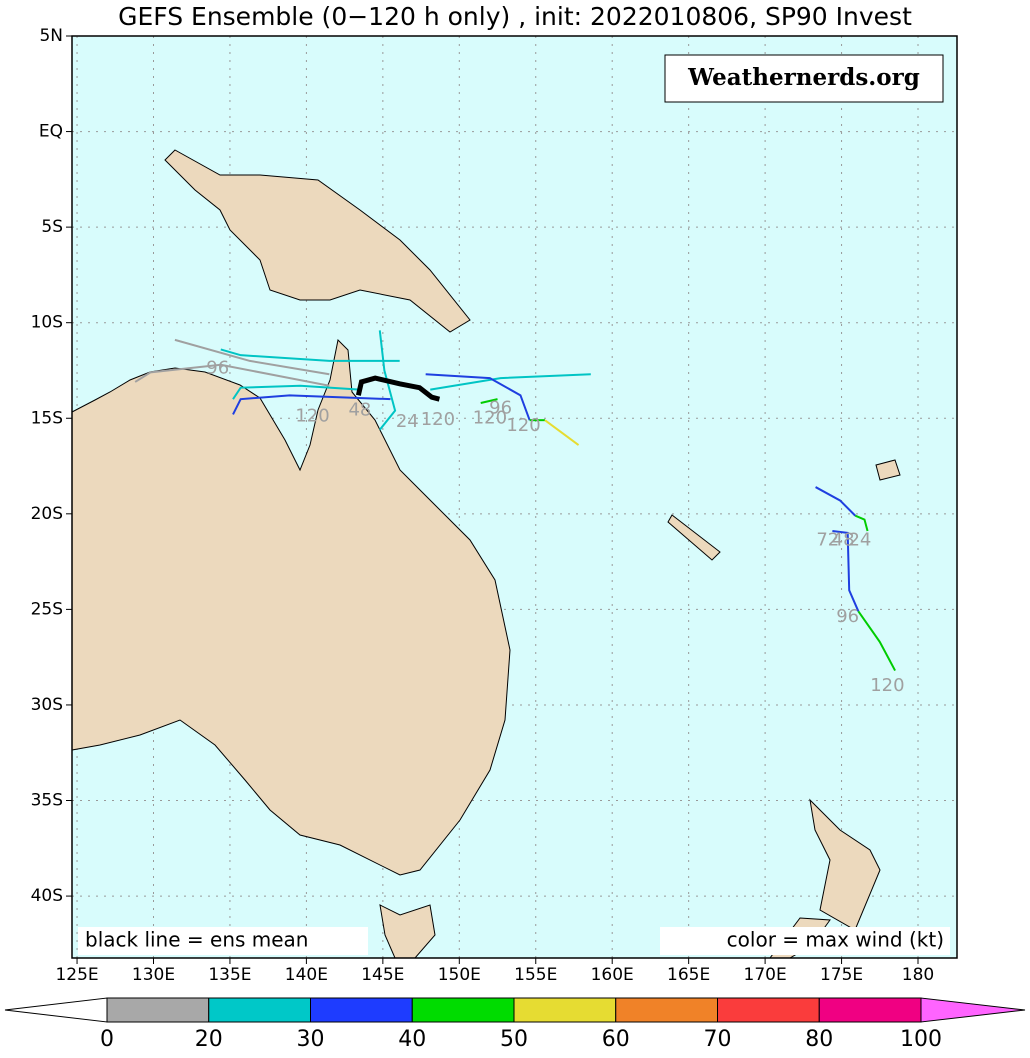 The height and width of the screenshot is (1058, 1030). Describe the element at coordinates (407, 931) in the screenshot. I see `tasmania` at that location.